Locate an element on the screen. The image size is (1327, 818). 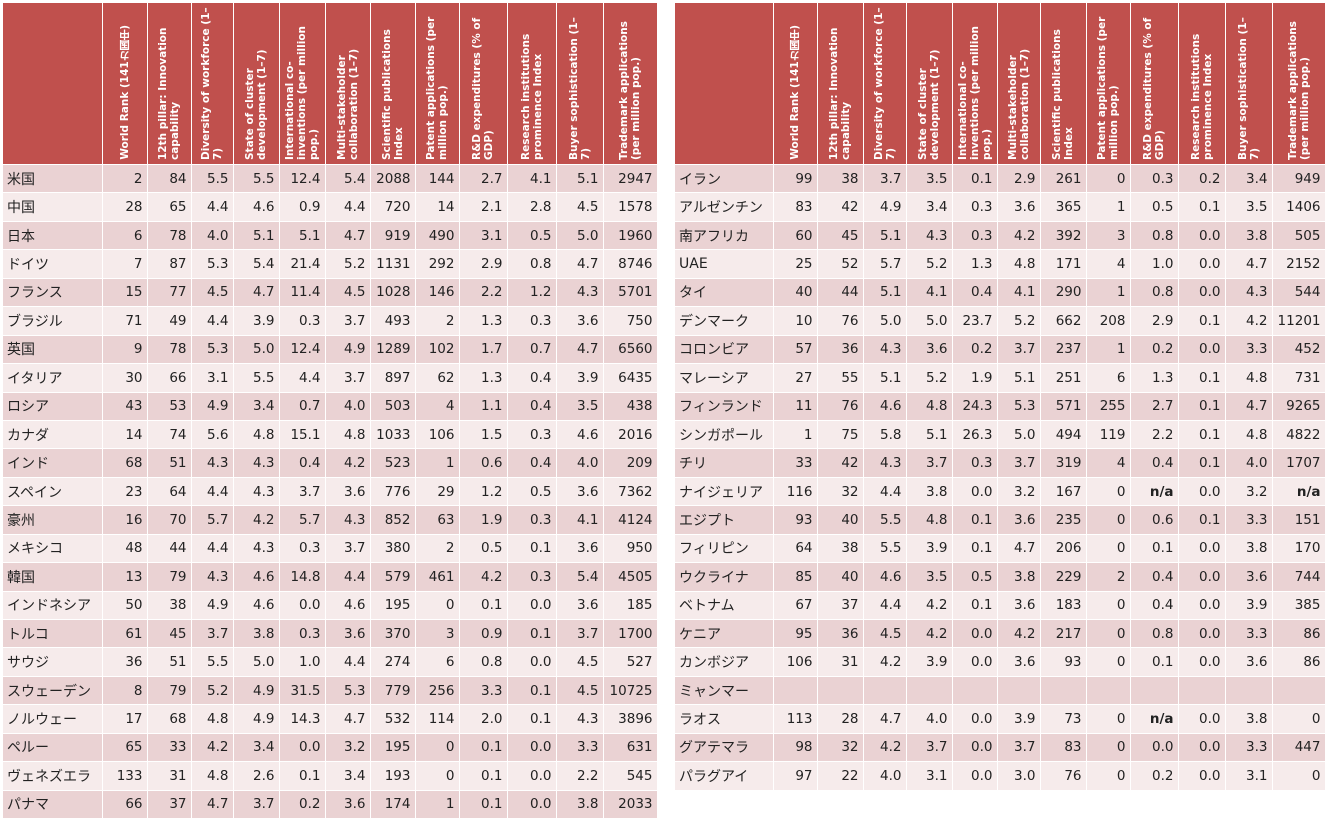
table-cell: 86 is located at coordinates (1298, 634).